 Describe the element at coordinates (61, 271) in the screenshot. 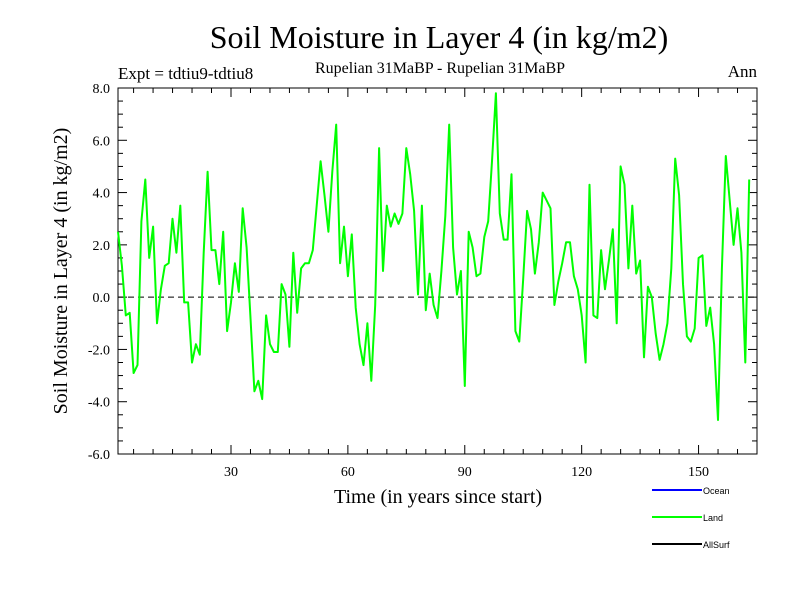

I see `y-axis-label: Soil Moisture in Layer 4 (in kg/m2)` at that location.